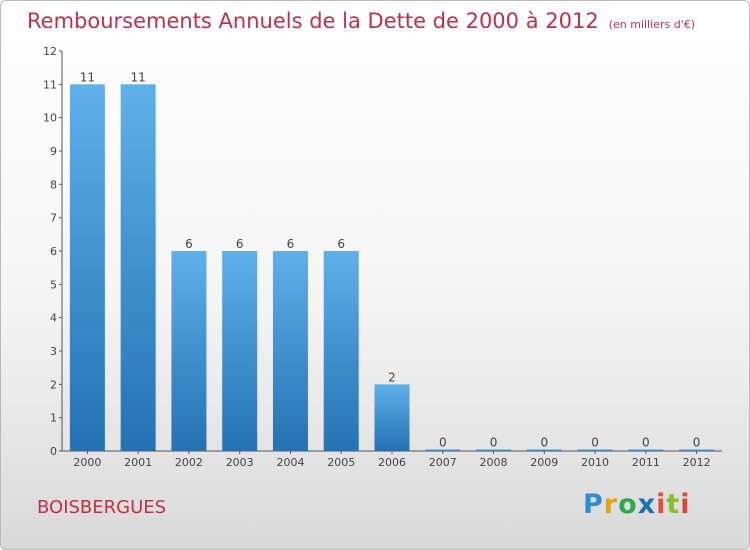  I want to click on data-label-2002: 6, so click(189, 244).